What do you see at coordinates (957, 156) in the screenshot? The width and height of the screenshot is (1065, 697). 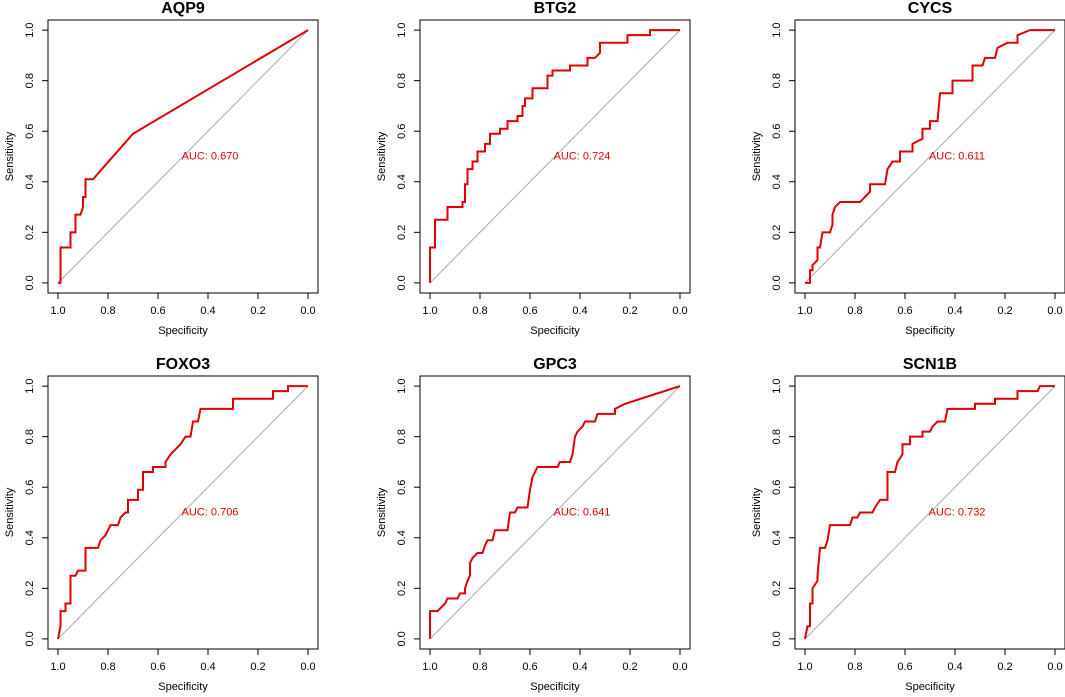 I see `auc-annotation: AUC: 0.611` at bounding box center [957, 156].